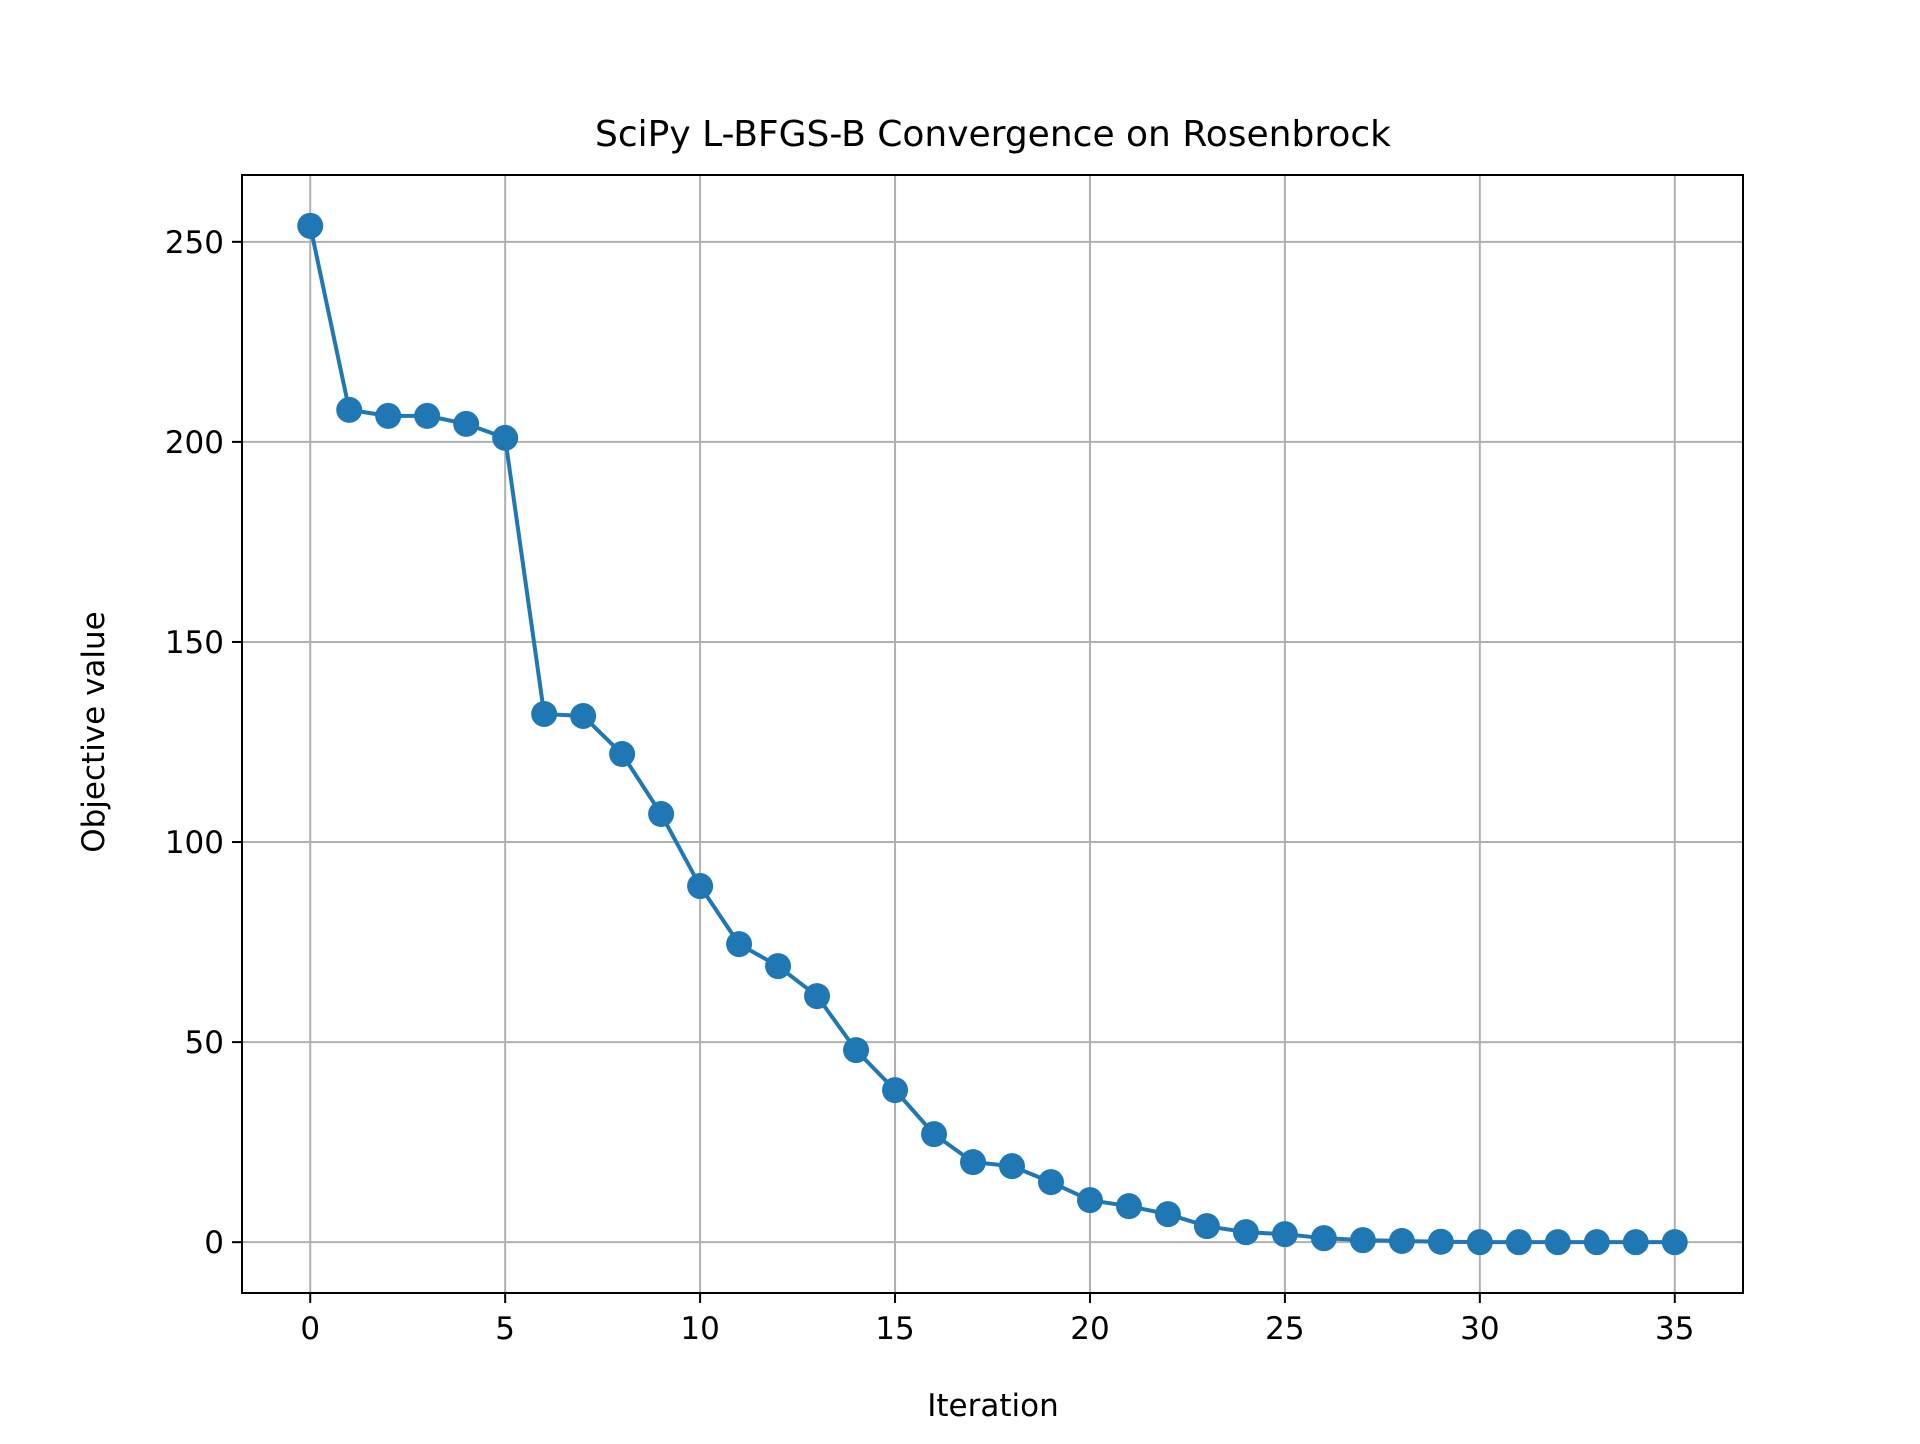  I want to click on y-tick-label: 50, so click(204, 1043).